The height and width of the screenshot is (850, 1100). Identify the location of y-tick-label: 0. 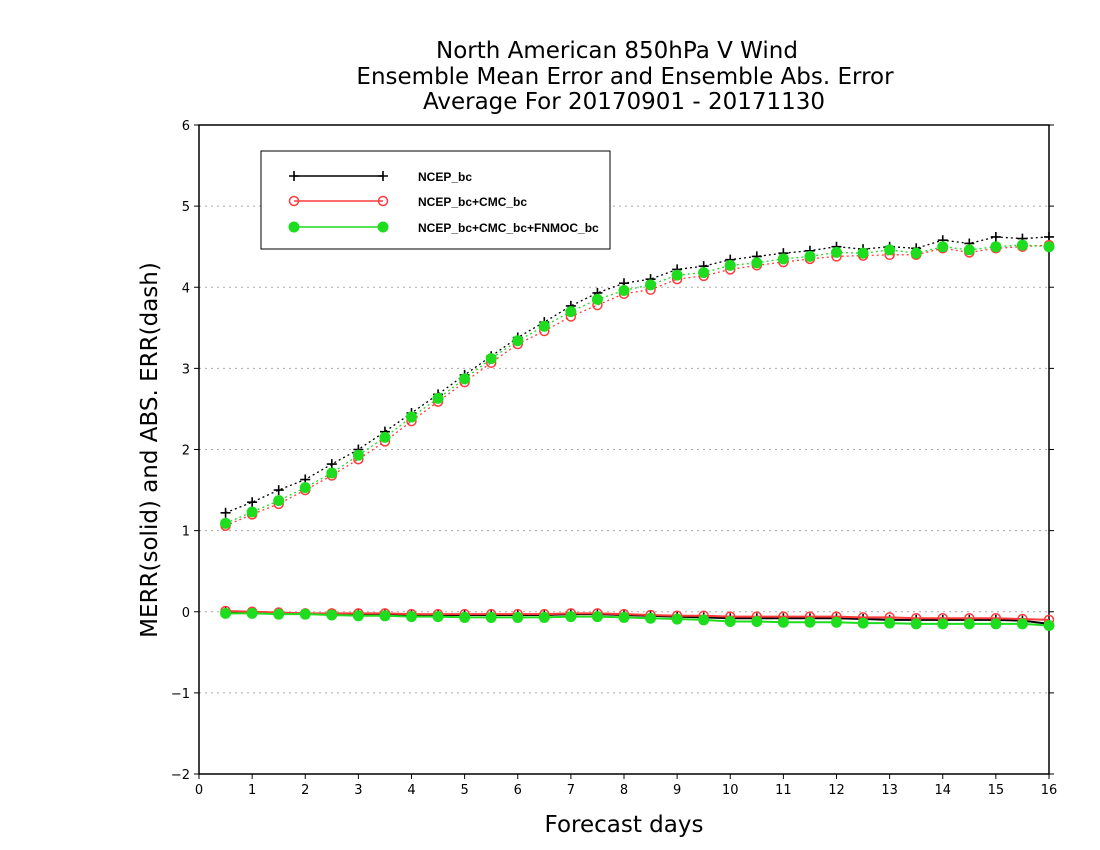
(186, 613).